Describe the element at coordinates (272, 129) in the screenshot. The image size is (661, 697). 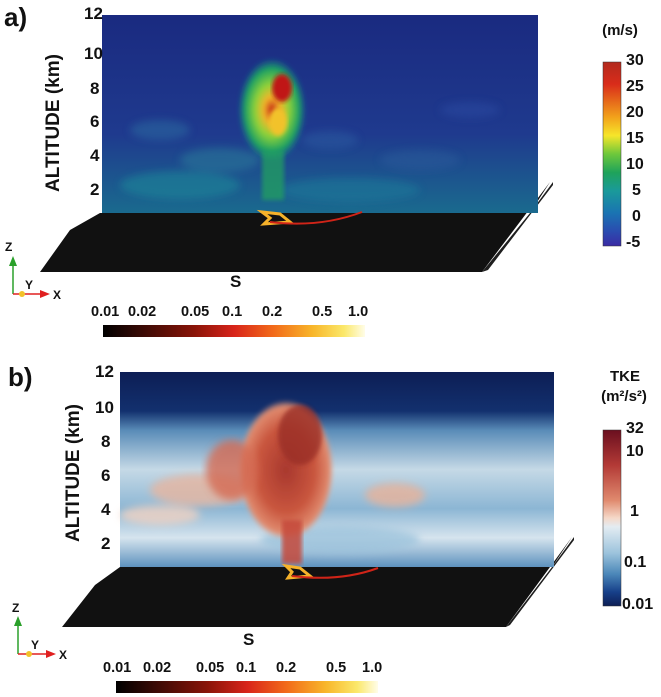
I see `panel-a-updraft-plume` at that location.